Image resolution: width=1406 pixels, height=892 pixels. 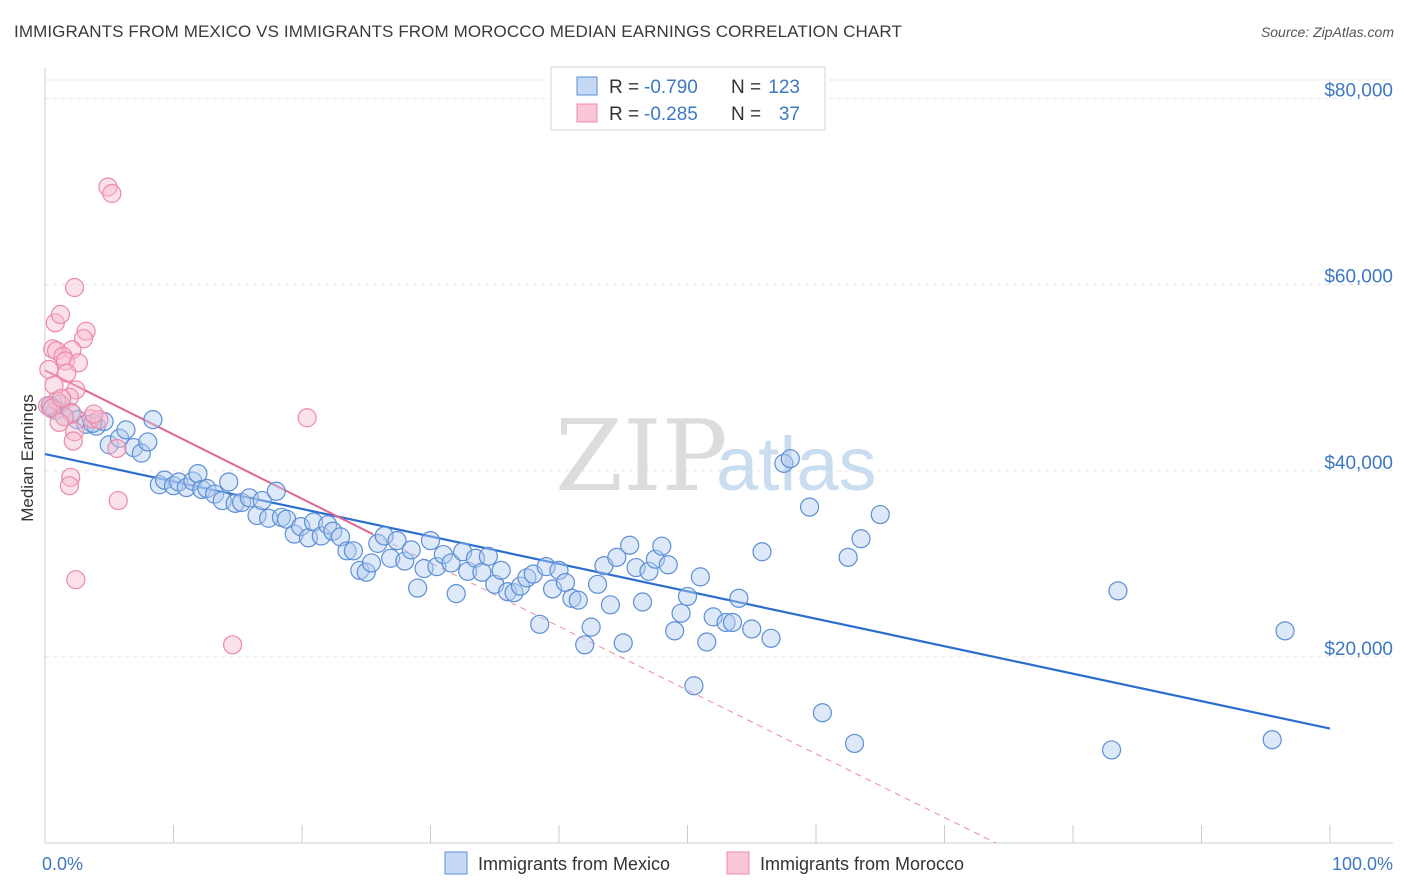 What do you see at coordinates (209, 452) in the screenshot?
I see `trend-line-morocco` at bounding box center [209, 452].